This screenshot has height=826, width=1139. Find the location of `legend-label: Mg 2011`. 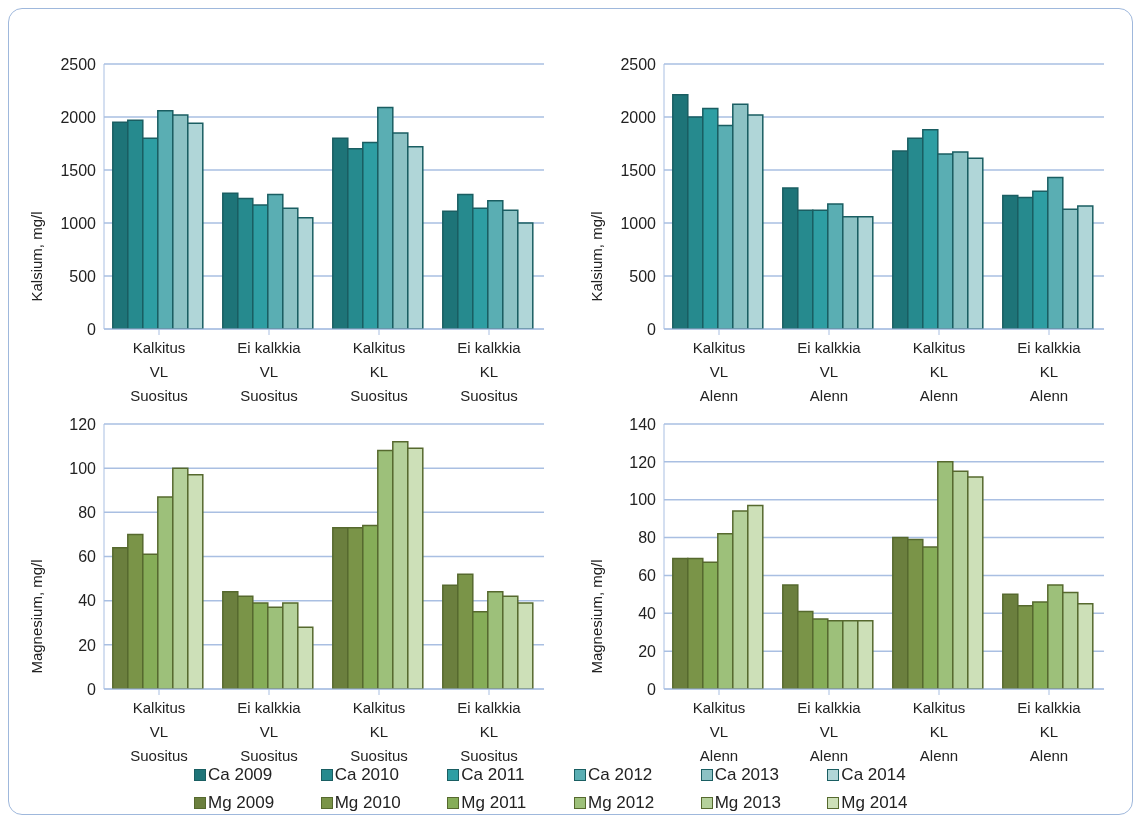

legend-label: Mg 2011 is located at coordinates (494, 803).